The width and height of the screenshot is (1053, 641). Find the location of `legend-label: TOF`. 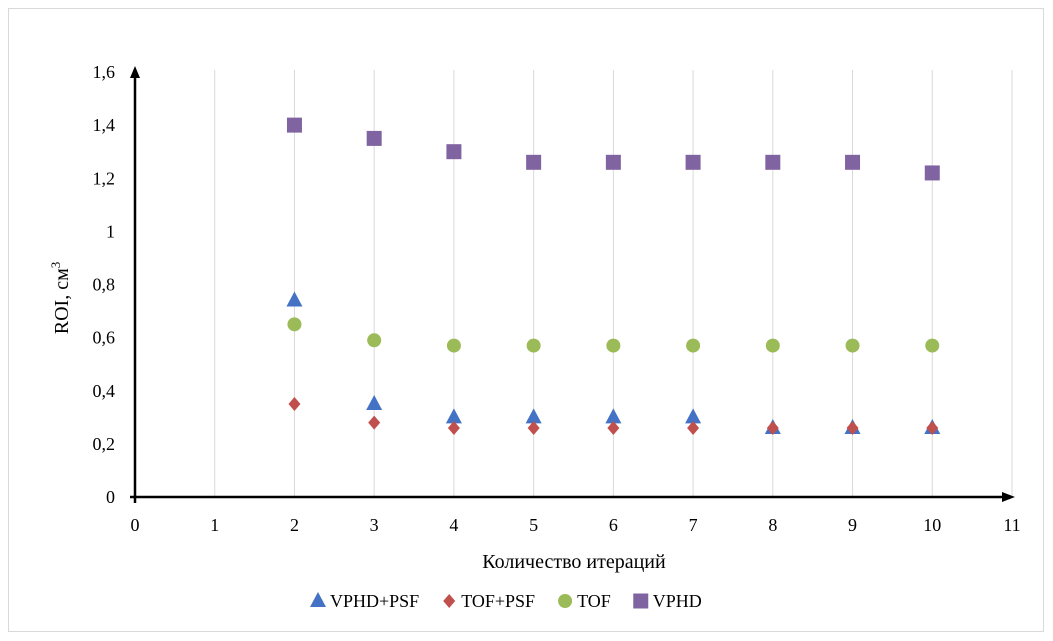

legend-label: TOF is located at coordinates (594, 601).